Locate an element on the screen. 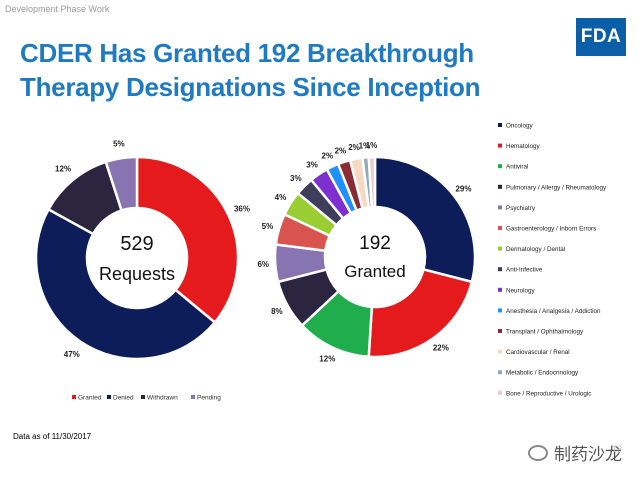  data-label-neurology: 3% is located at coordinates (312, 164).